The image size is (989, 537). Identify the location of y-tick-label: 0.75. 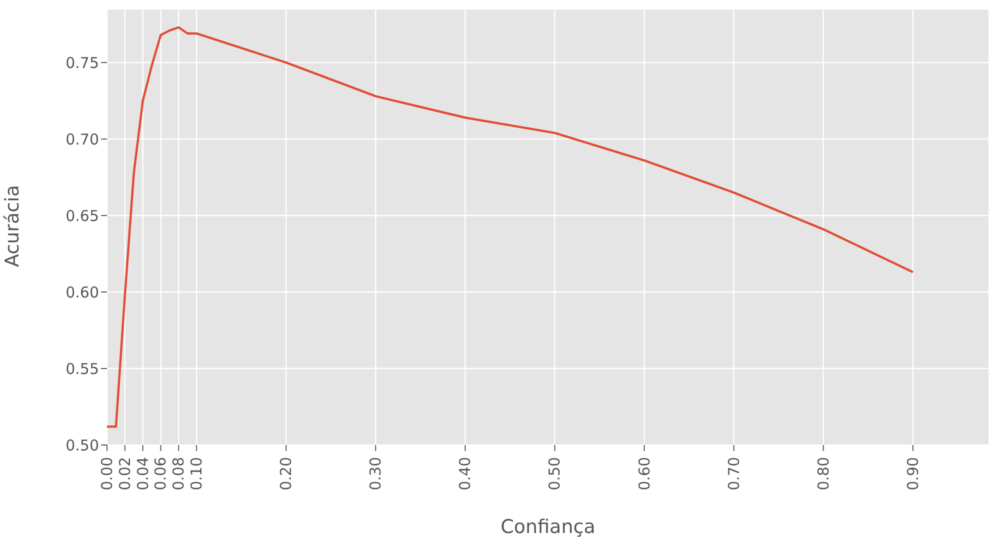
(82, 63).